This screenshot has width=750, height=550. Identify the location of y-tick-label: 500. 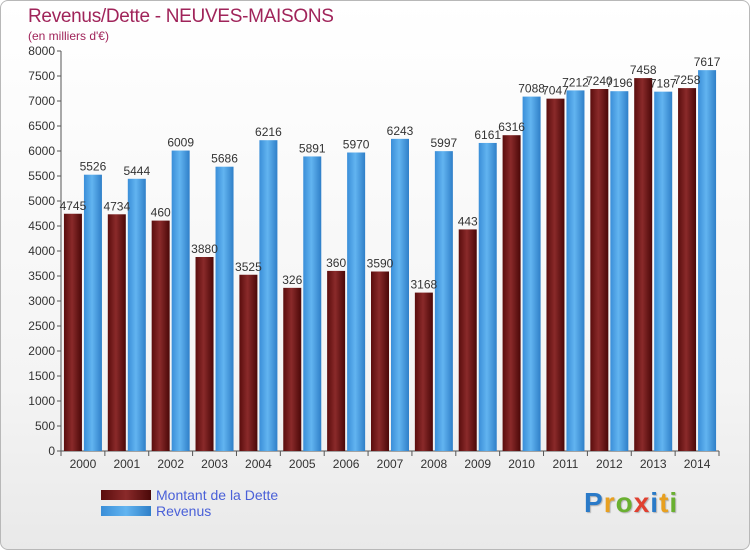
(45, 426).